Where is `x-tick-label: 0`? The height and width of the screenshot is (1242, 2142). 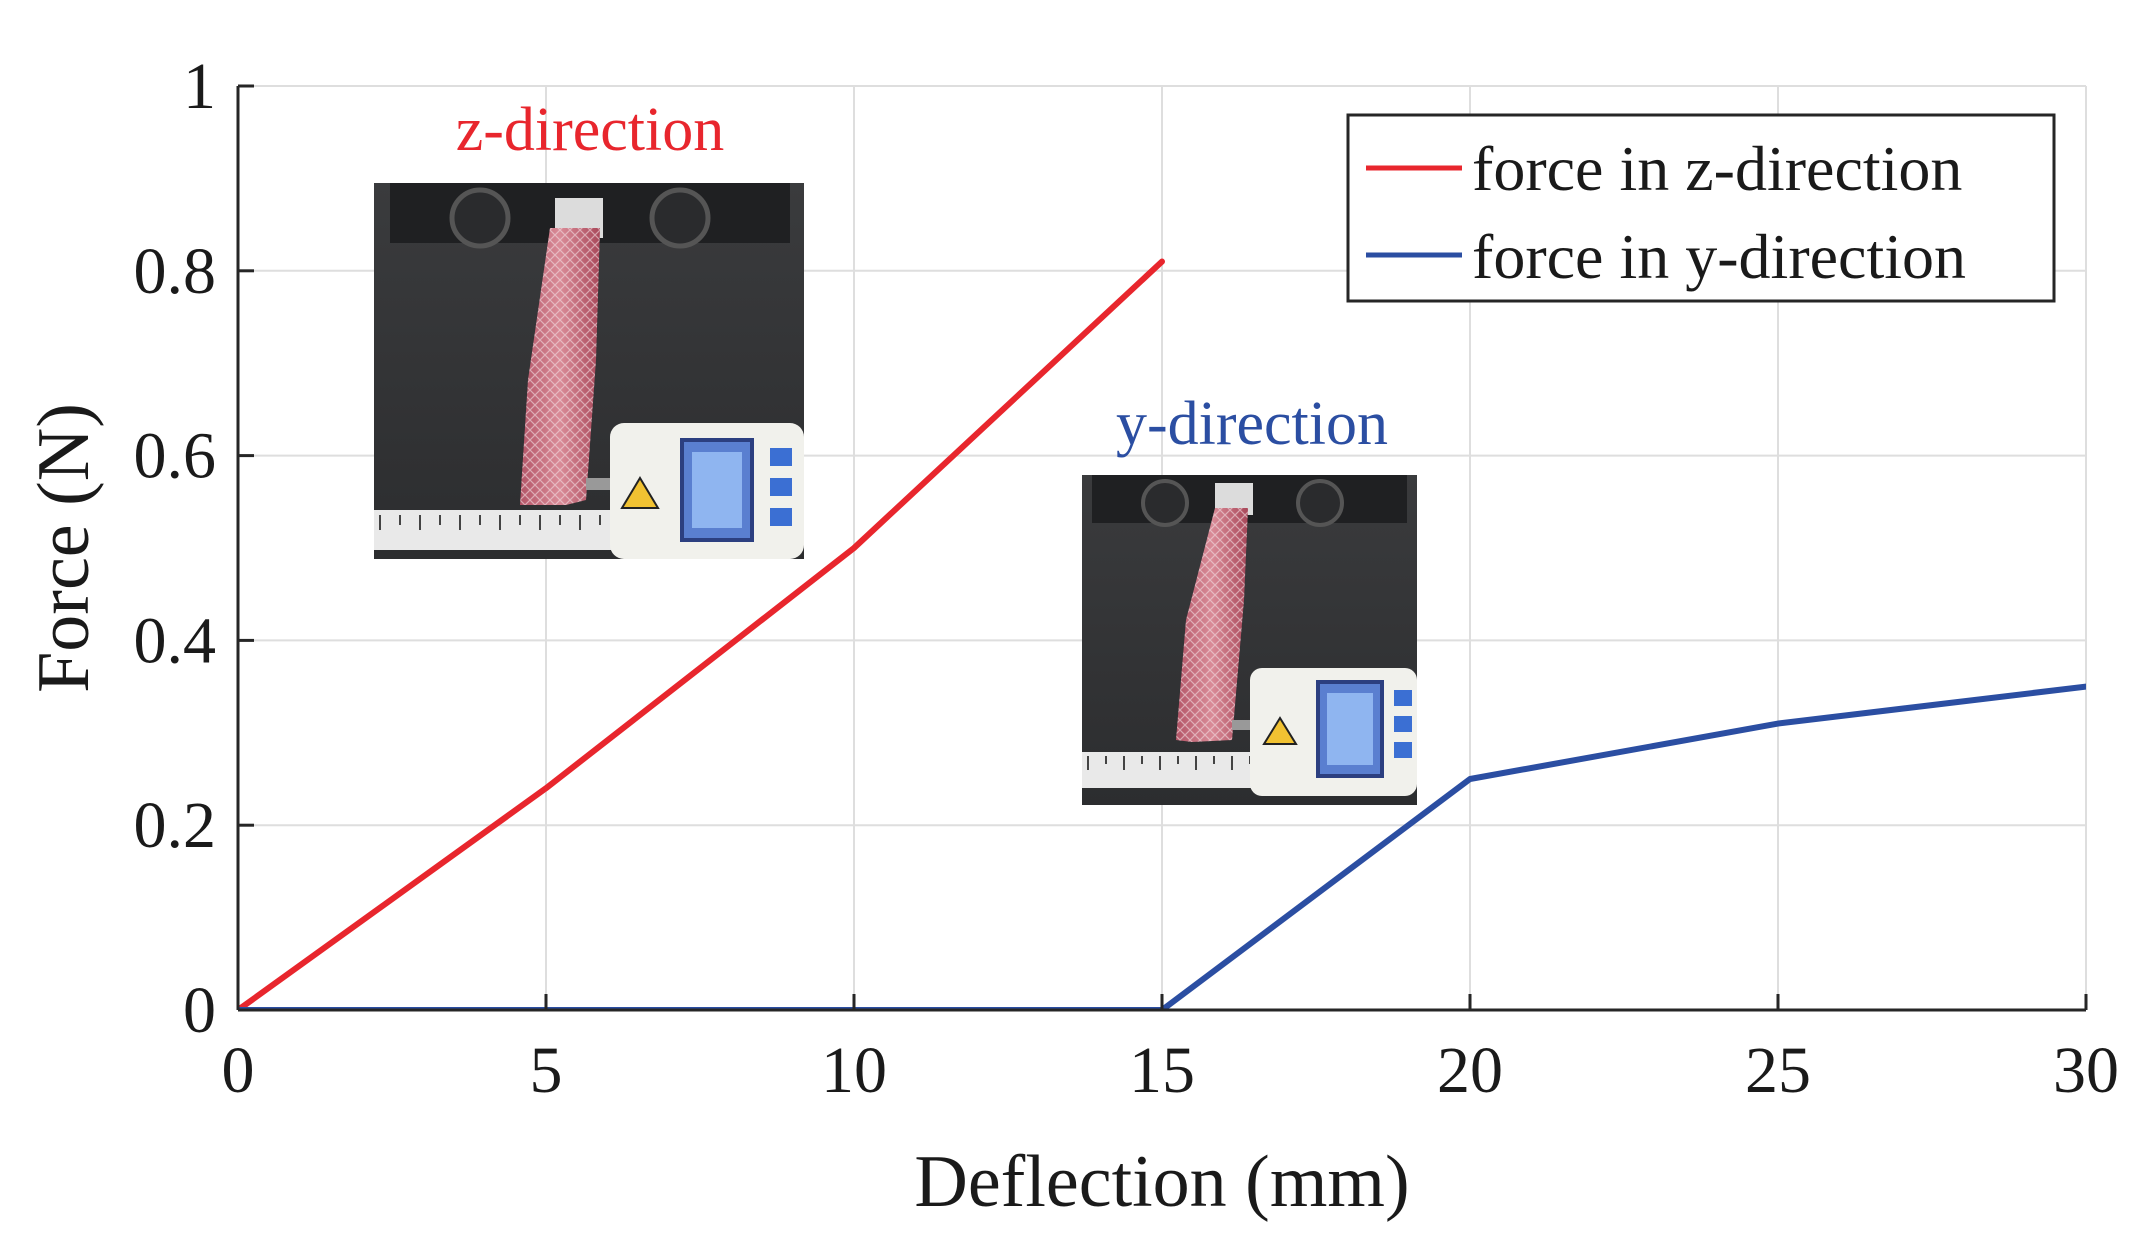 x-tick-label: 0 is located at coordinates (238, 1070).